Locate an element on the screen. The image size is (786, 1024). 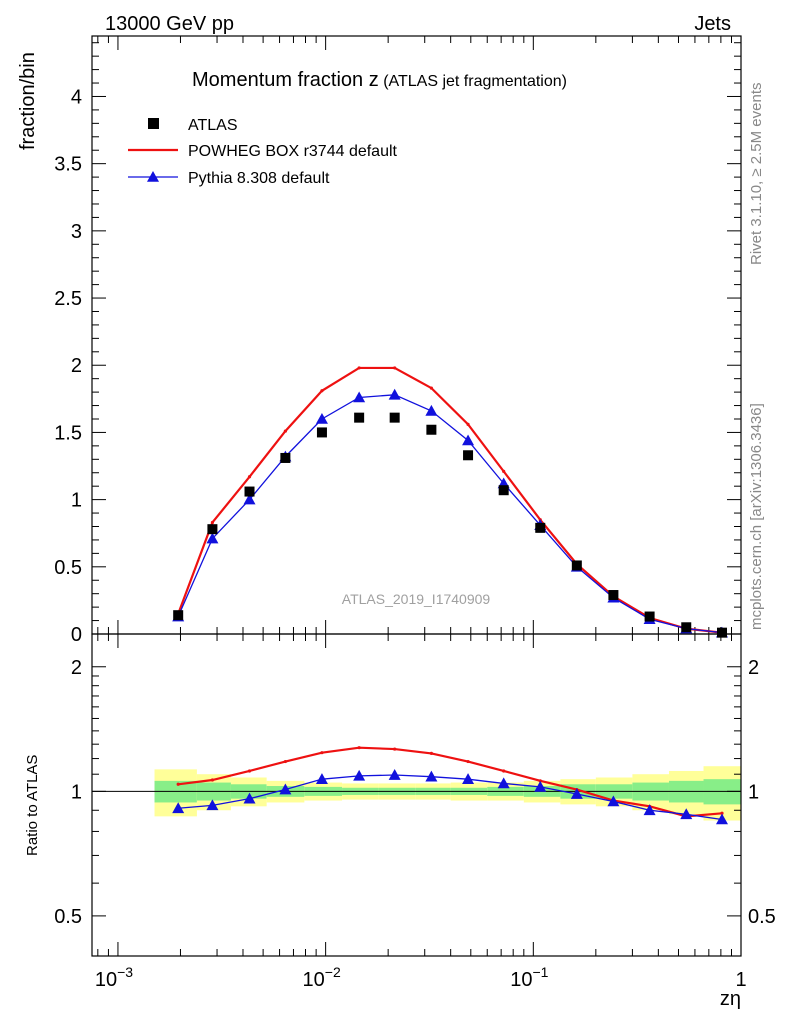
main-y-tick-label: 2 is located at coordinates (76, 366).